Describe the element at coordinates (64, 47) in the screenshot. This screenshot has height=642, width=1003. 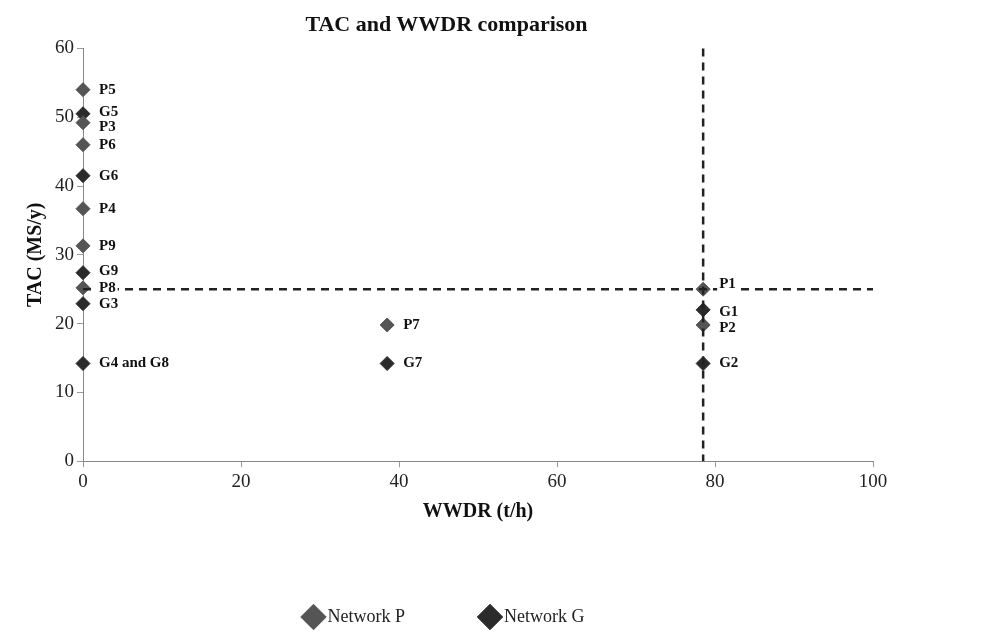
I see `y-tick-label: 60` at that location.